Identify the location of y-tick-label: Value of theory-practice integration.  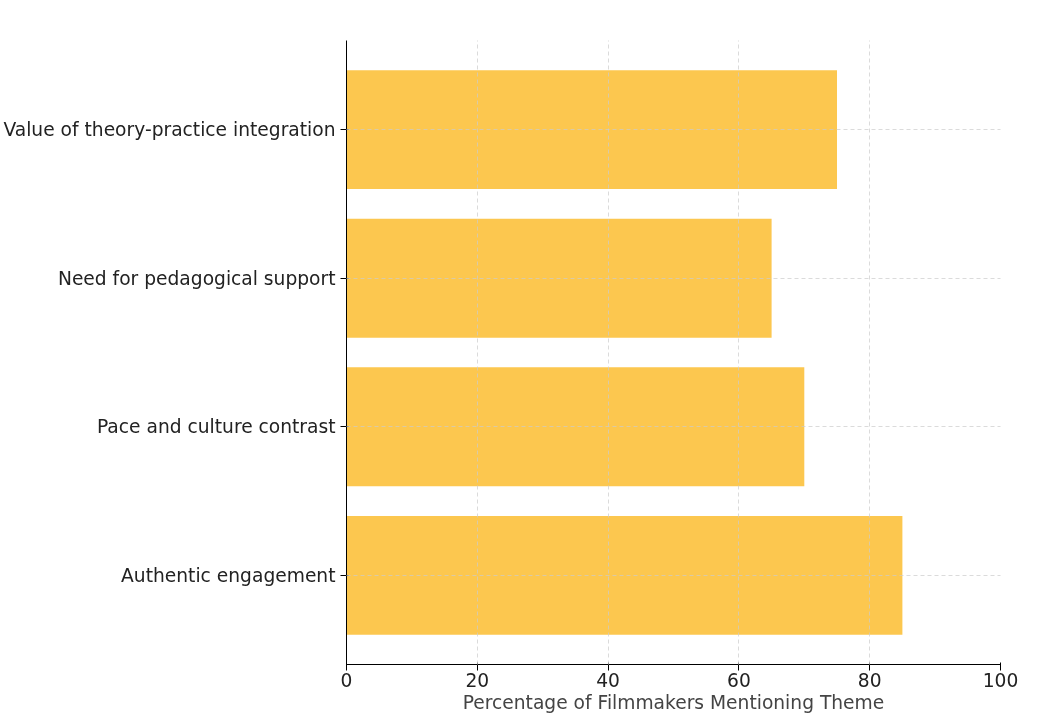
(169, 130).